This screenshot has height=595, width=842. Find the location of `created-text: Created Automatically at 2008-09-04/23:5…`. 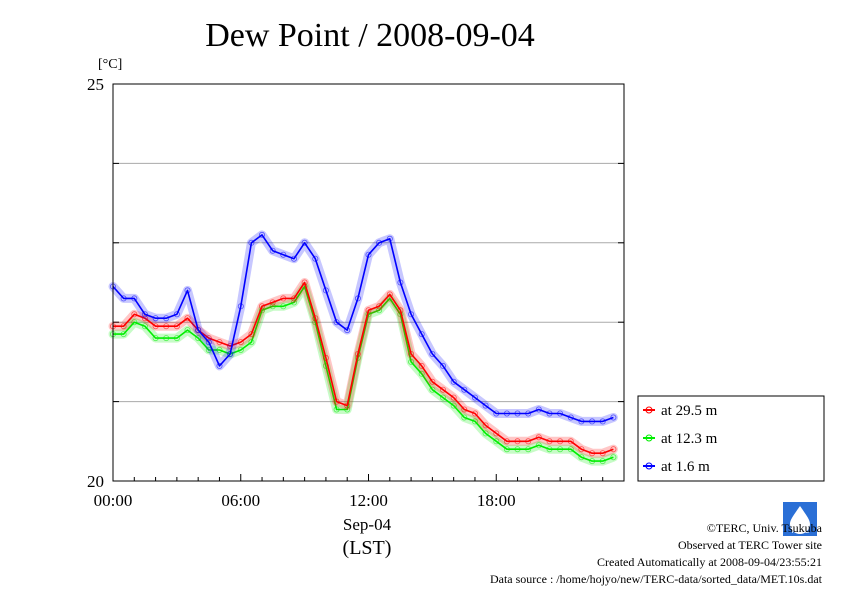

created-text: Created Automatically at 2008-09-04/23:5… is located at coordinates (709, 562).